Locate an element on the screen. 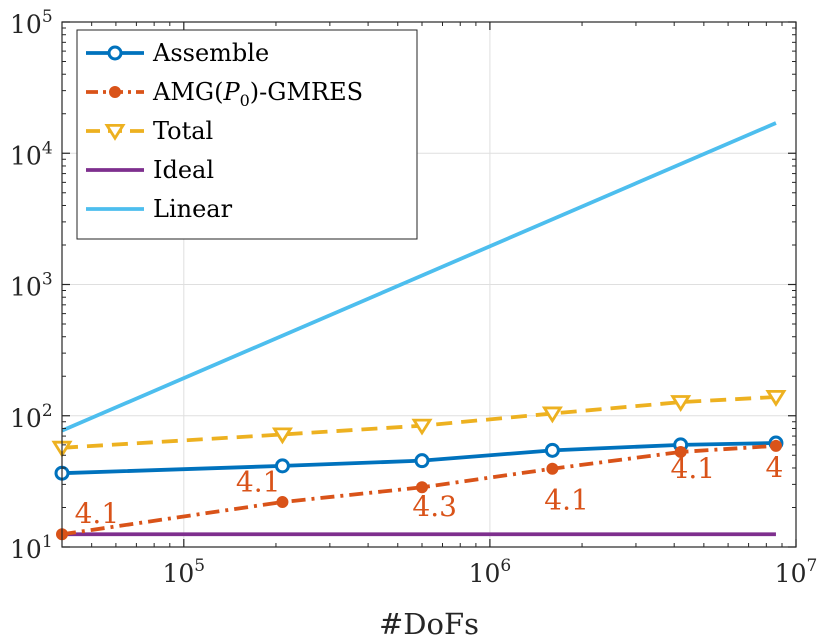  y-tick-base-1: 10 is located at coordinates (26, 418).